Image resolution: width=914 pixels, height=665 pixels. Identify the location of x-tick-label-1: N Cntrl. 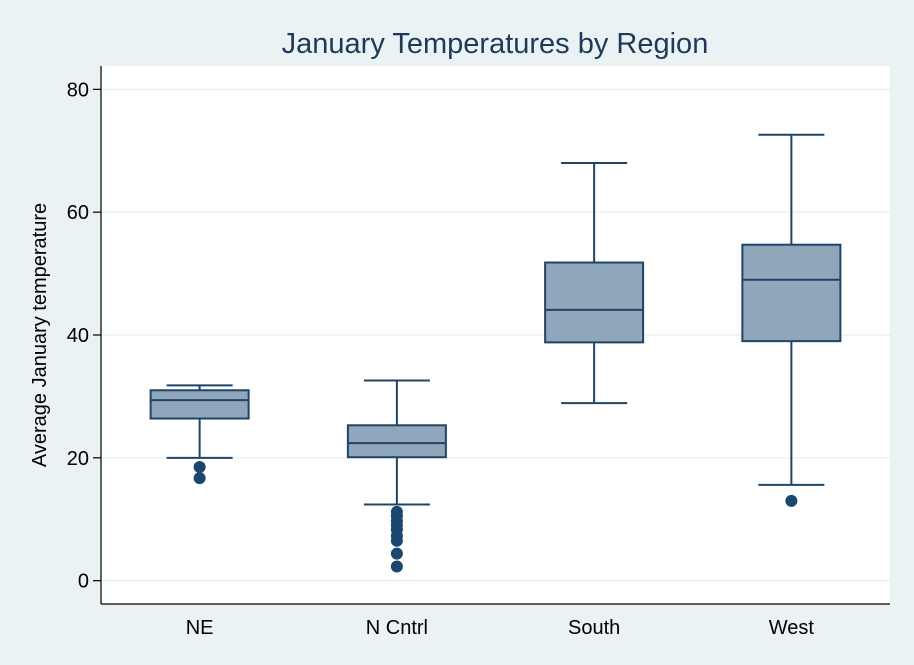
(397, 628).